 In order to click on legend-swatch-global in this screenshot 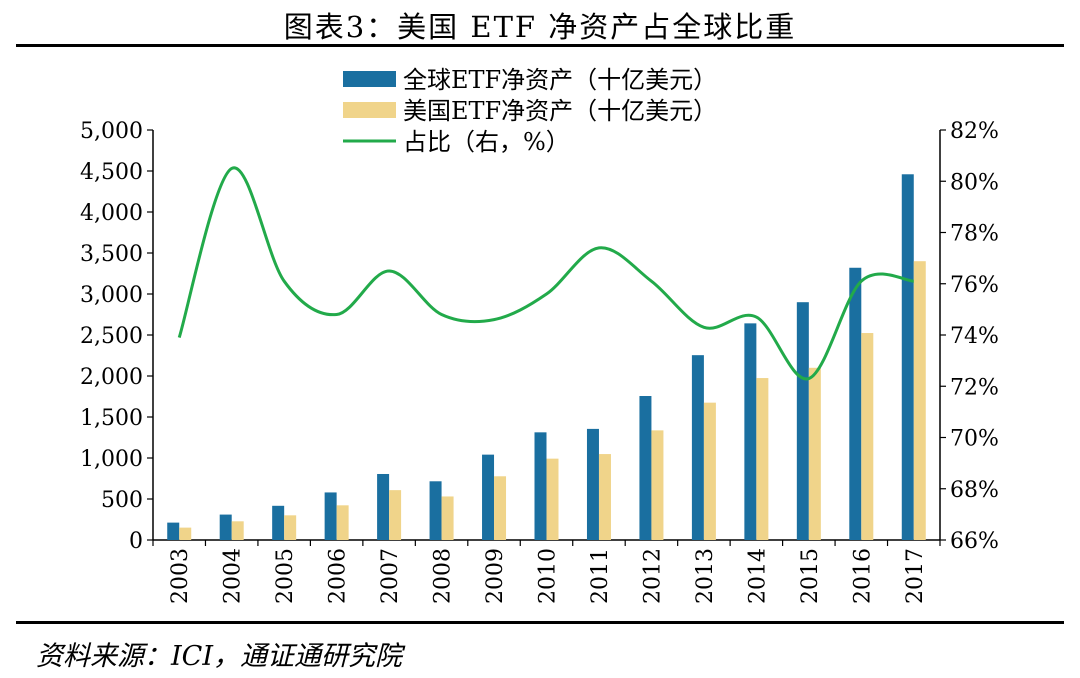, I will do `click(369, 79)`.